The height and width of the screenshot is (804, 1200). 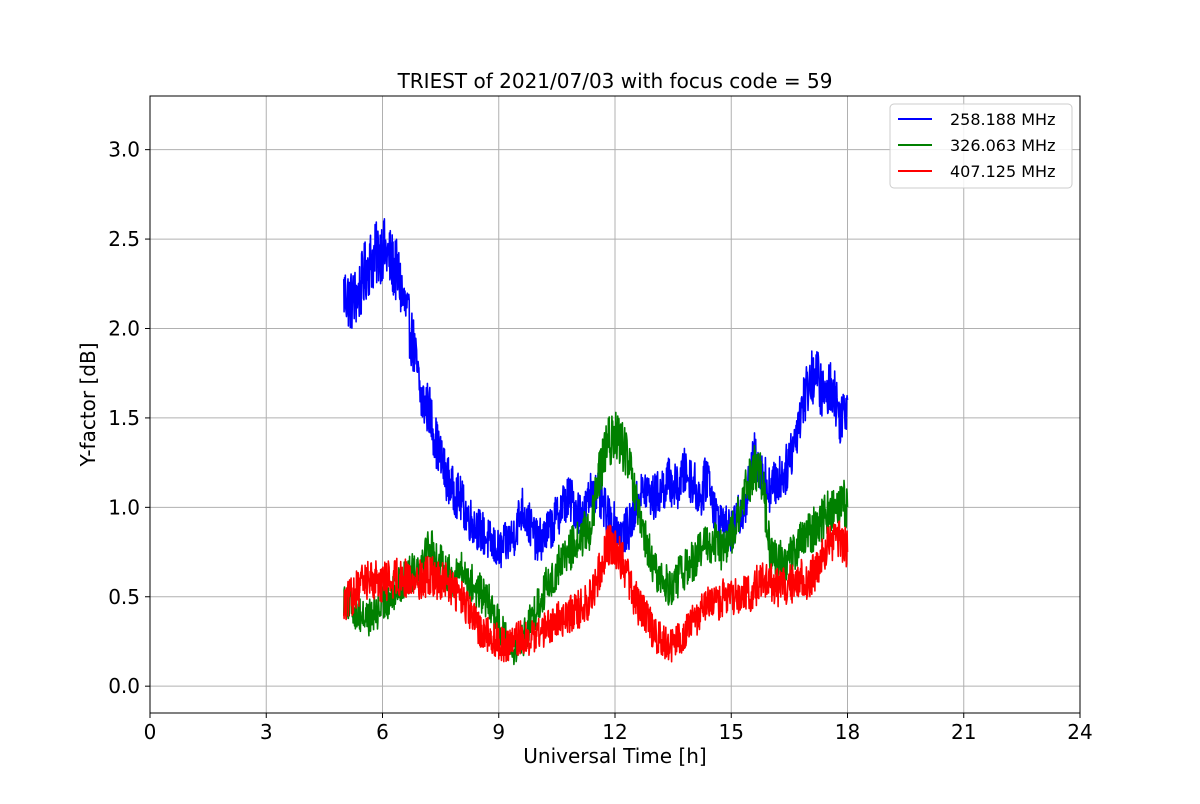 I want to click on y-tick-label: 0.5, so click(x=124, y=597).